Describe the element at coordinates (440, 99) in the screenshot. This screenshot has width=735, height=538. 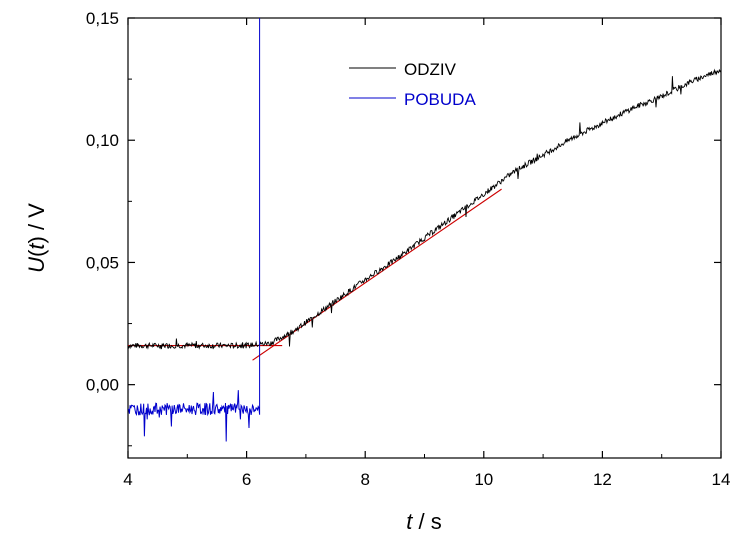
I see `legend-label-pobuda: POBUDA` at that location.